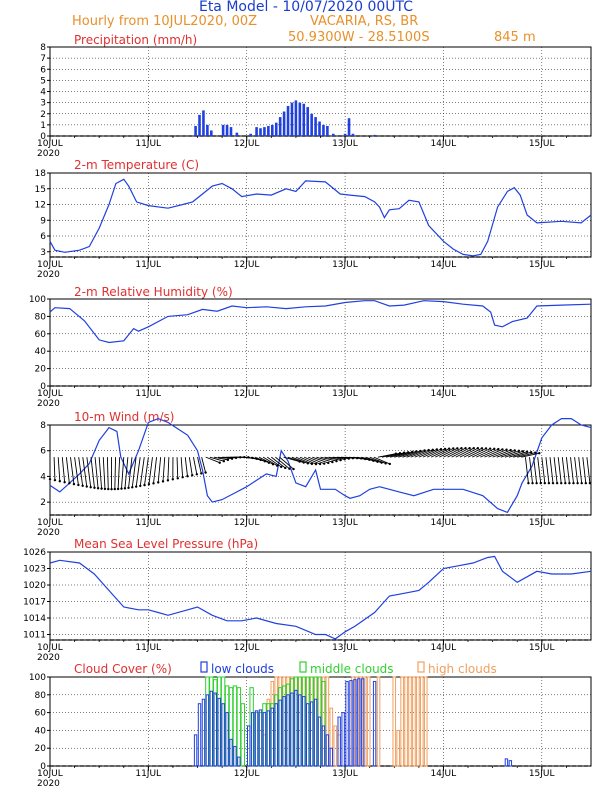 The height and width of the screenshot is (796, 612). What do you see at coordinates (43, 237) in the screenshot?
I see `y-tick-label: 6` at bounding box center [43, 237].